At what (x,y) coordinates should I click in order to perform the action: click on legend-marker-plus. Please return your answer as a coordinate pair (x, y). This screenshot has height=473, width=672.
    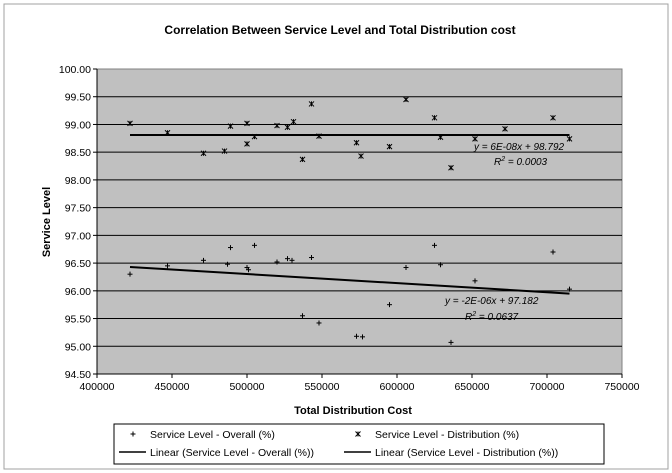
    Looking at the image, I should click on (133, 434).